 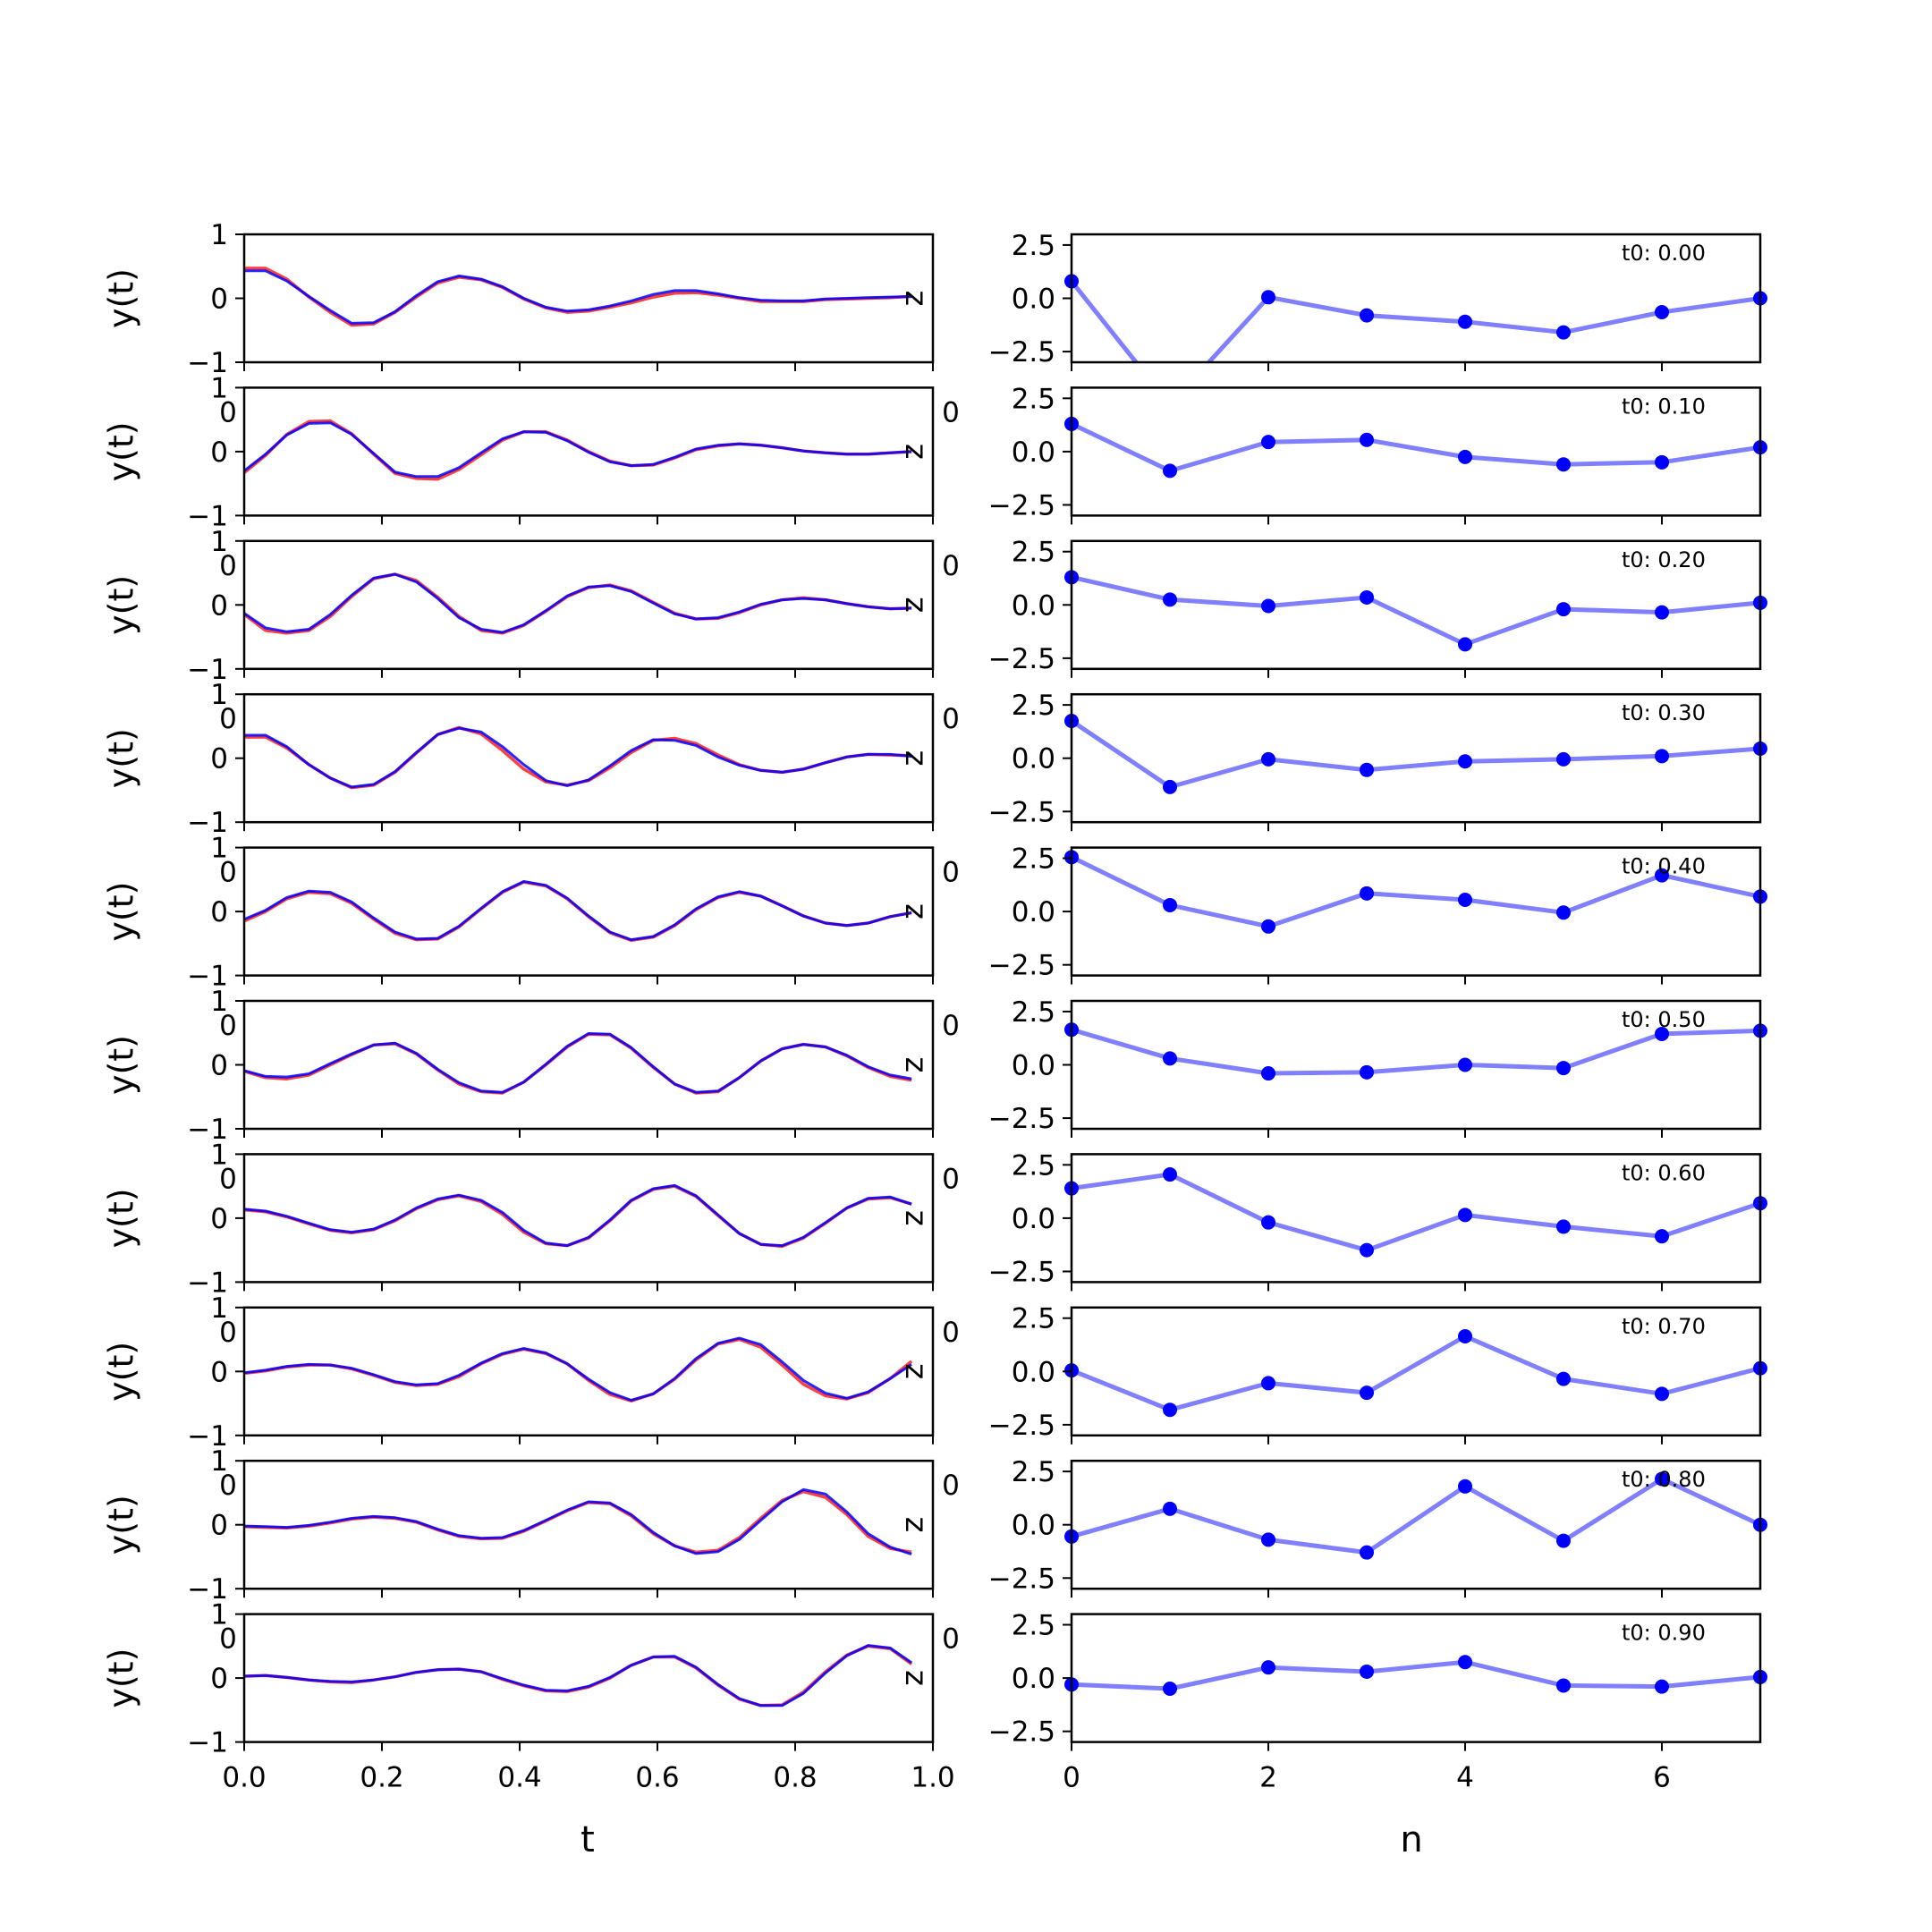 I want to click on latent-panel-8: 2.5 0.0 −2.5 t0: 0.80, so click(x=1377, y=1527).